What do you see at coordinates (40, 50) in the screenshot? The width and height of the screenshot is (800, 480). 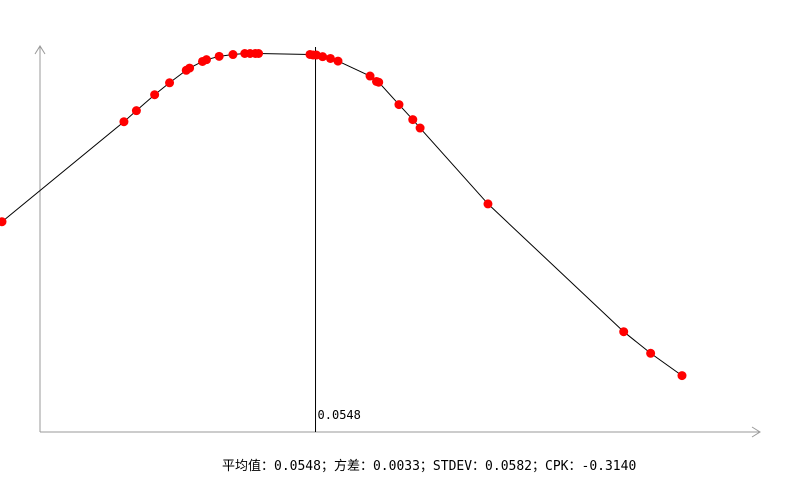 I see `y-axis-arrow` at bounding box center [40, 50].